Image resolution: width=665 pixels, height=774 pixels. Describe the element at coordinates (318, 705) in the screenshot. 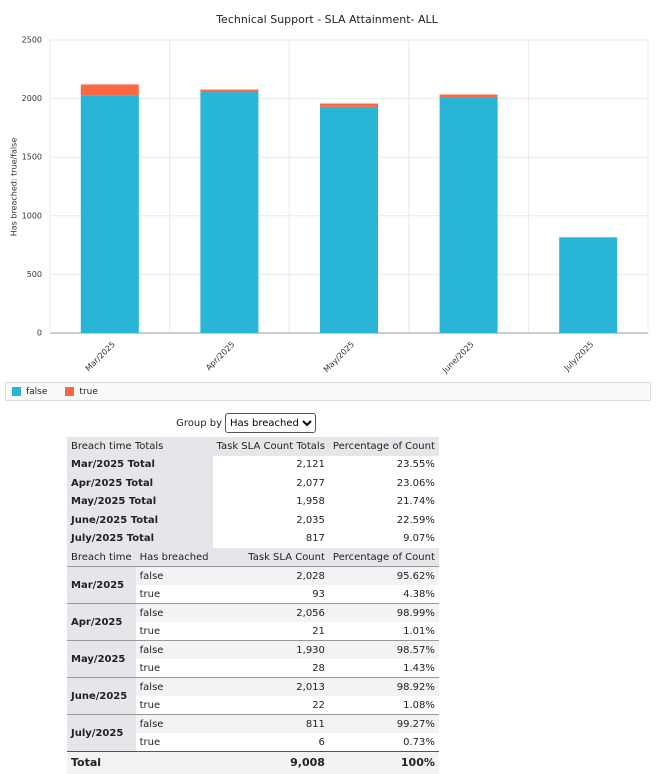

I see `table-cell: 22` at that location.